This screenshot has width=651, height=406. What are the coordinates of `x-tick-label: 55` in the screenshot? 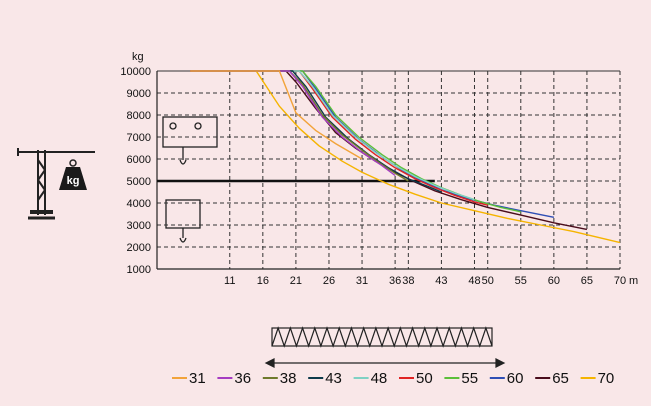 It's located at (521, 281).